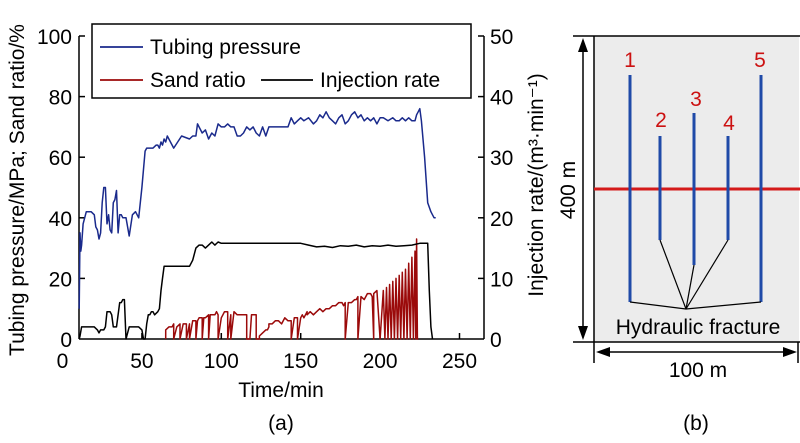 The image size is (800, 443). Describe the element at coordinates (496, 340) in the screenshot. I see `right-tick-label: 0` at that location.